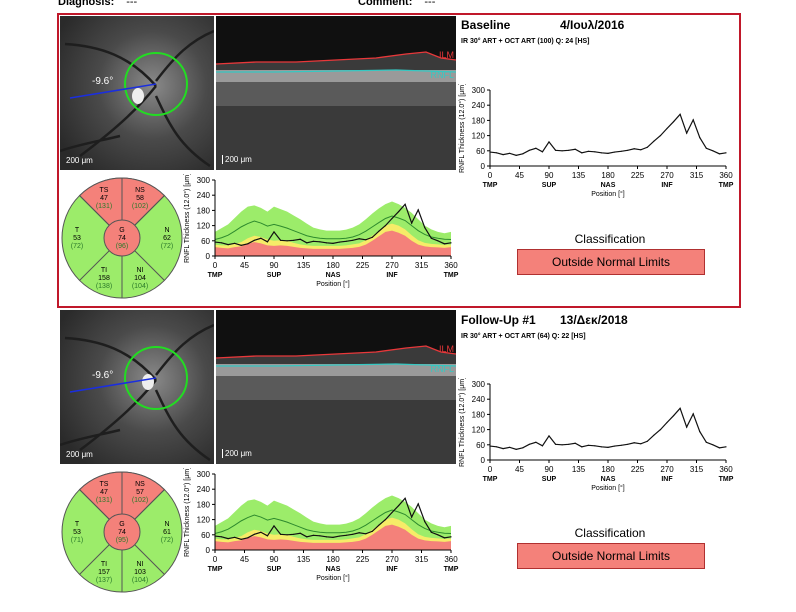 The image size is (796, 612). What do you see at coordinates (103, 375) in the screenshot?
I see `scan-angle: -9.6°` at bounding box center [103, 375].